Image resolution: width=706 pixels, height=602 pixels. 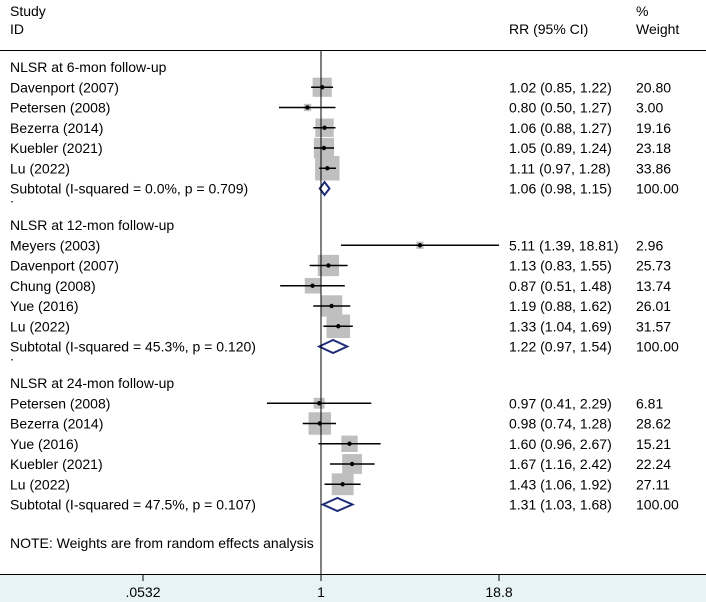 I want to click on header-id: ID, so click(x=17, y=29).